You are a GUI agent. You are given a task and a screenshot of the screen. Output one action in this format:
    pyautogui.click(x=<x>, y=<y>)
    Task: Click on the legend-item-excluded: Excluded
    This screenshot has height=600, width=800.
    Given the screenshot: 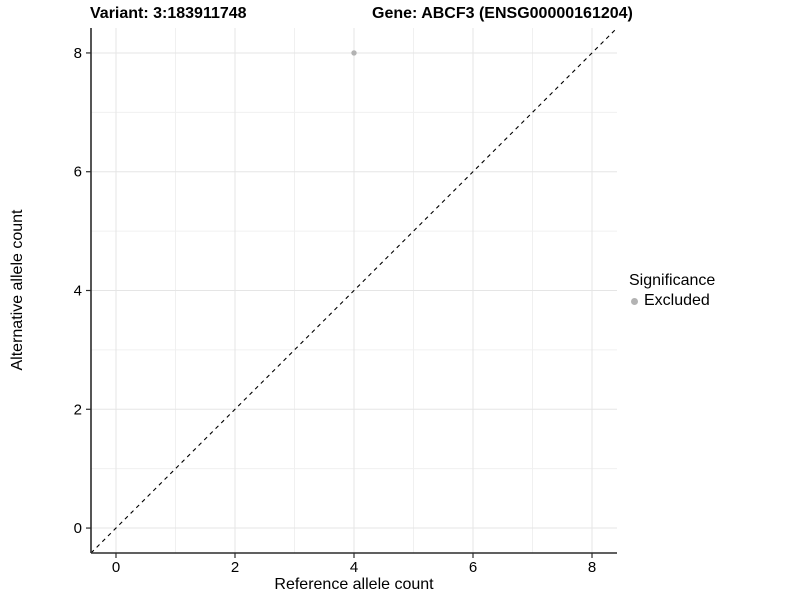 What is the action you would take?
    pyautogui.click(x=672, y=301)
    